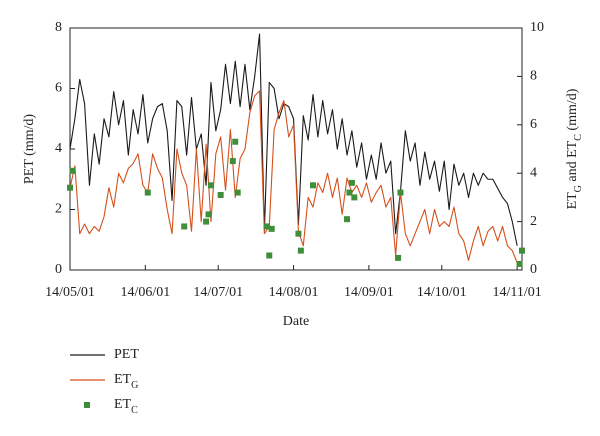  Describe the element at coordinates (87, 405) in the screenshot. I see `legend-marker` at that location.